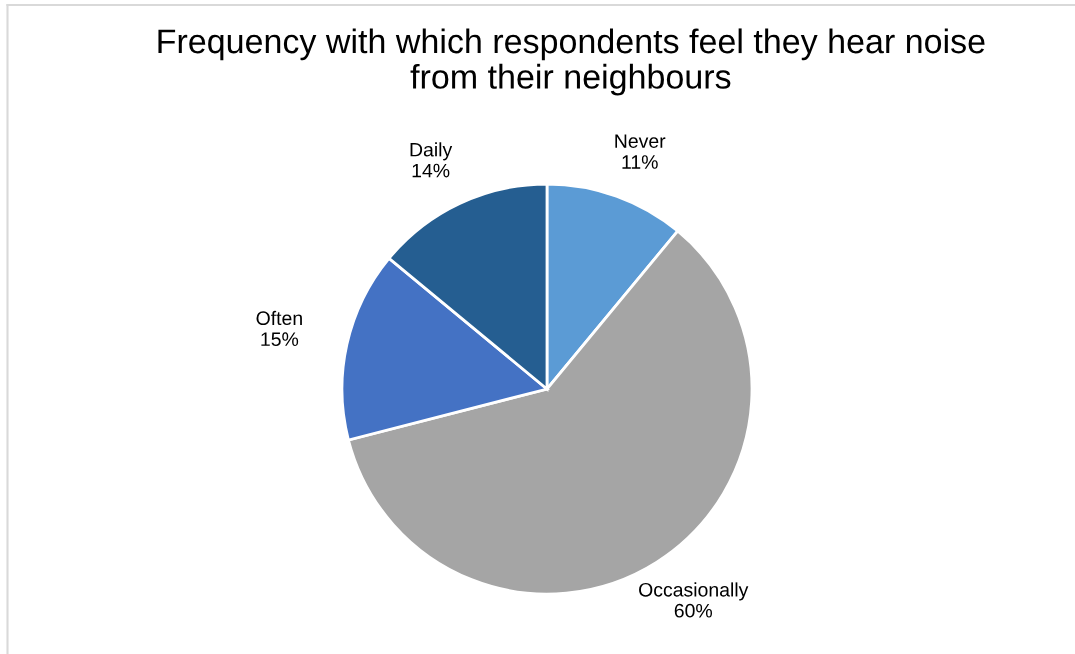 This screenshot has height=654, width=1075. What do you see at coordinates (279, 318) in the screenshot?
I see `slice-label: Often` at bounding box center [279, 318].